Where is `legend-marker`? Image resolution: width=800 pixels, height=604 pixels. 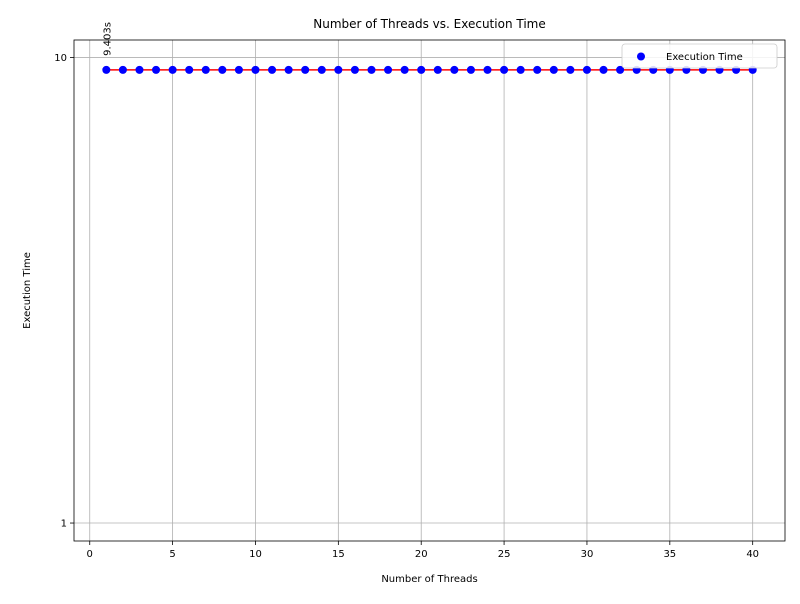 legend-marker is located at coordinates (641, 56).